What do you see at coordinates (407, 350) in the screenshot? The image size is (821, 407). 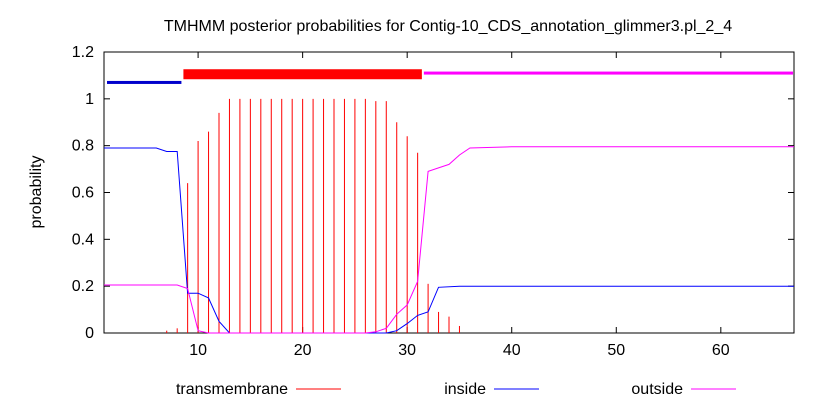 I see `x-tick-label: 30` at bounding box center [407, 350].